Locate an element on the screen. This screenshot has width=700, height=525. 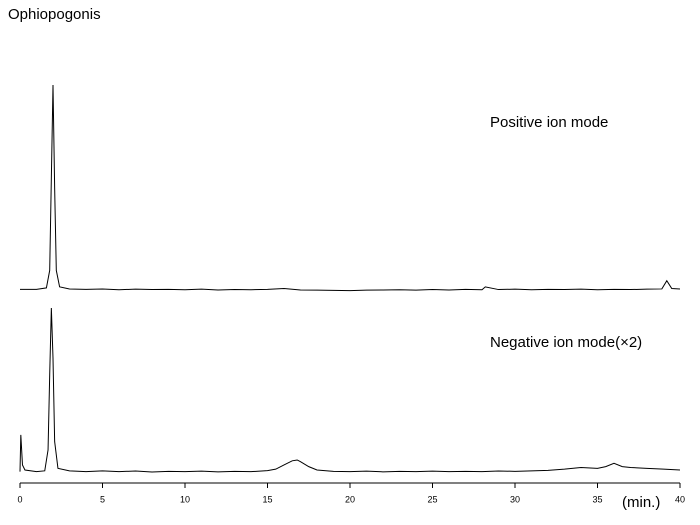
x-tick-label: 25 is located at coordinates (432, 499).